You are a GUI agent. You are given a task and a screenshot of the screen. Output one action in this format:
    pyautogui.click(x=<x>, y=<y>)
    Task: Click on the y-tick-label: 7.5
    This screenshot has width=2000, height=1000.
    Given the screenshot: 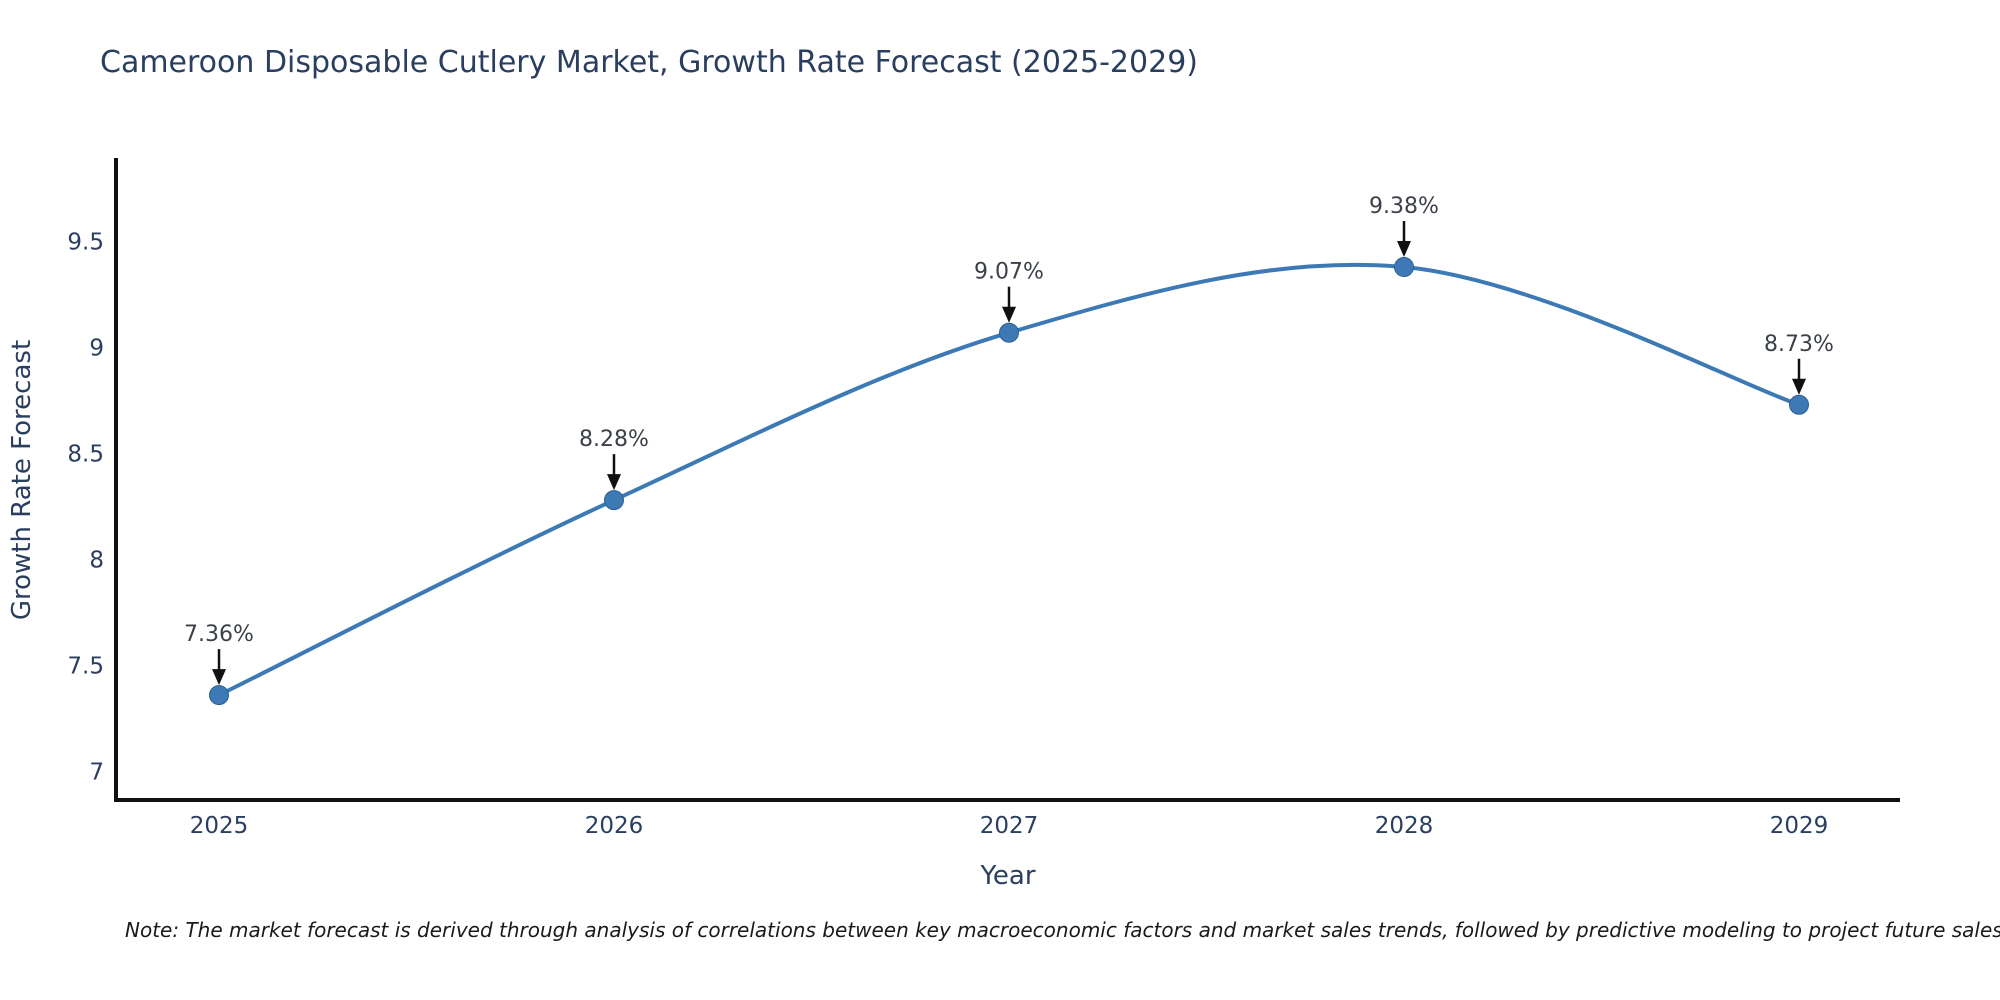 What is the action you would take?
    pyautogui.click(x=85, y=666)
    